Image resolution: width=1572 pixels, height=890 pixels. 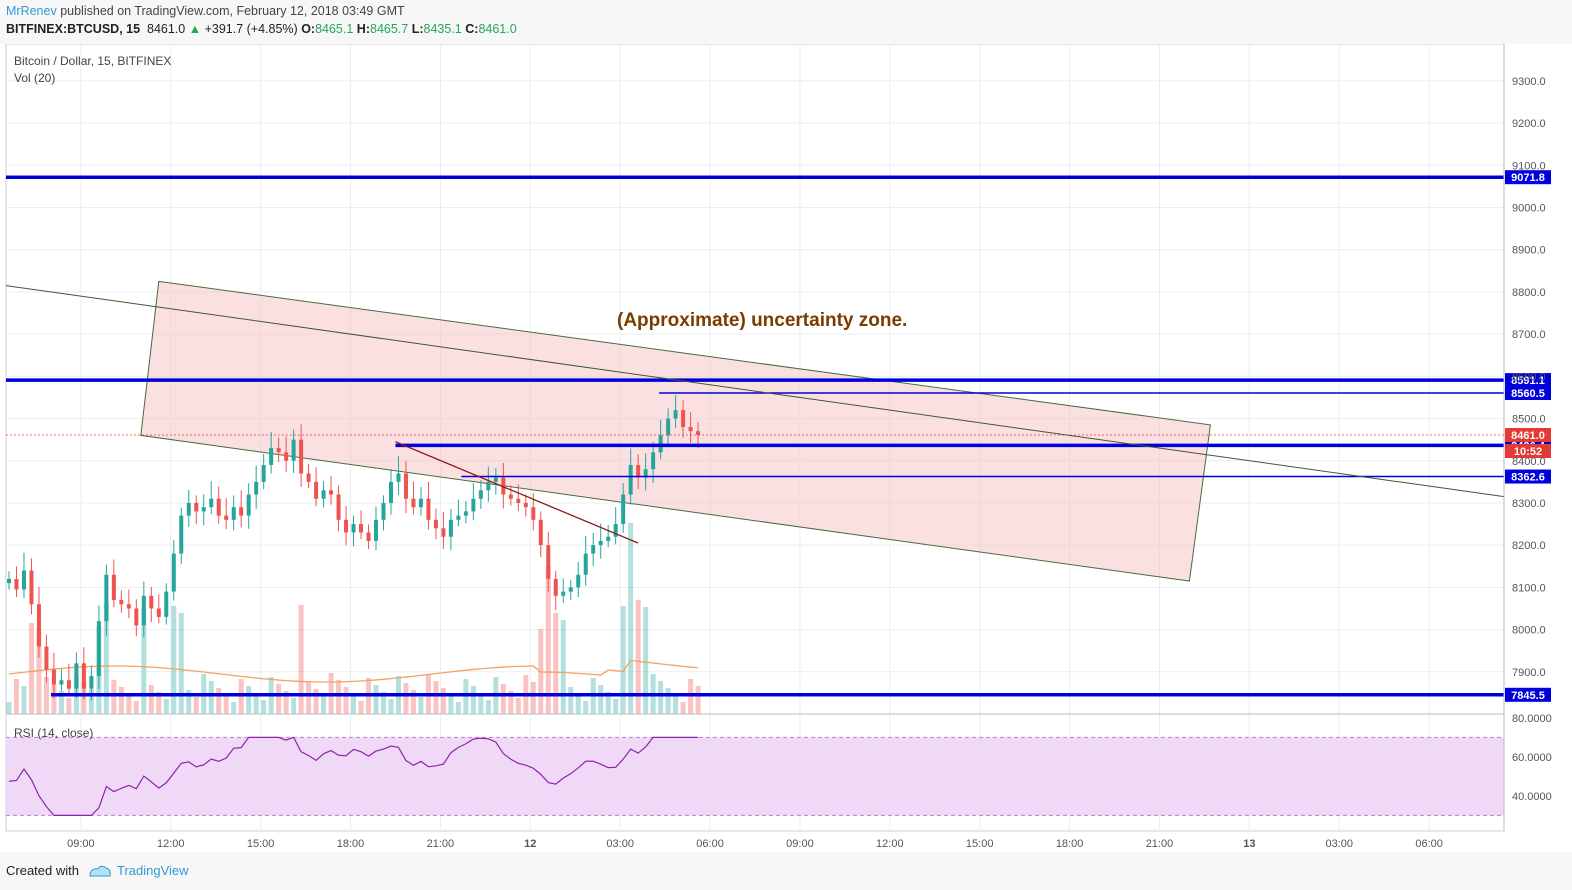 What do you see at coordinates (195, 29) in the screenshot?
I see `up-arrow-icon: ▲` at bounding box center [195, 29].